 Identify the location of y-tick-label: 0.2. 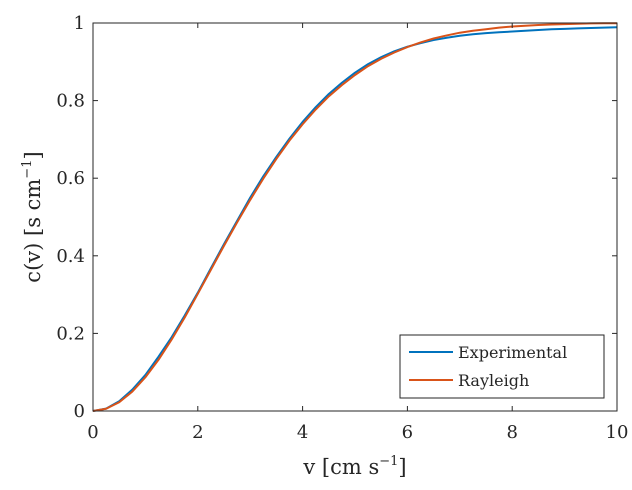
(70, 333).